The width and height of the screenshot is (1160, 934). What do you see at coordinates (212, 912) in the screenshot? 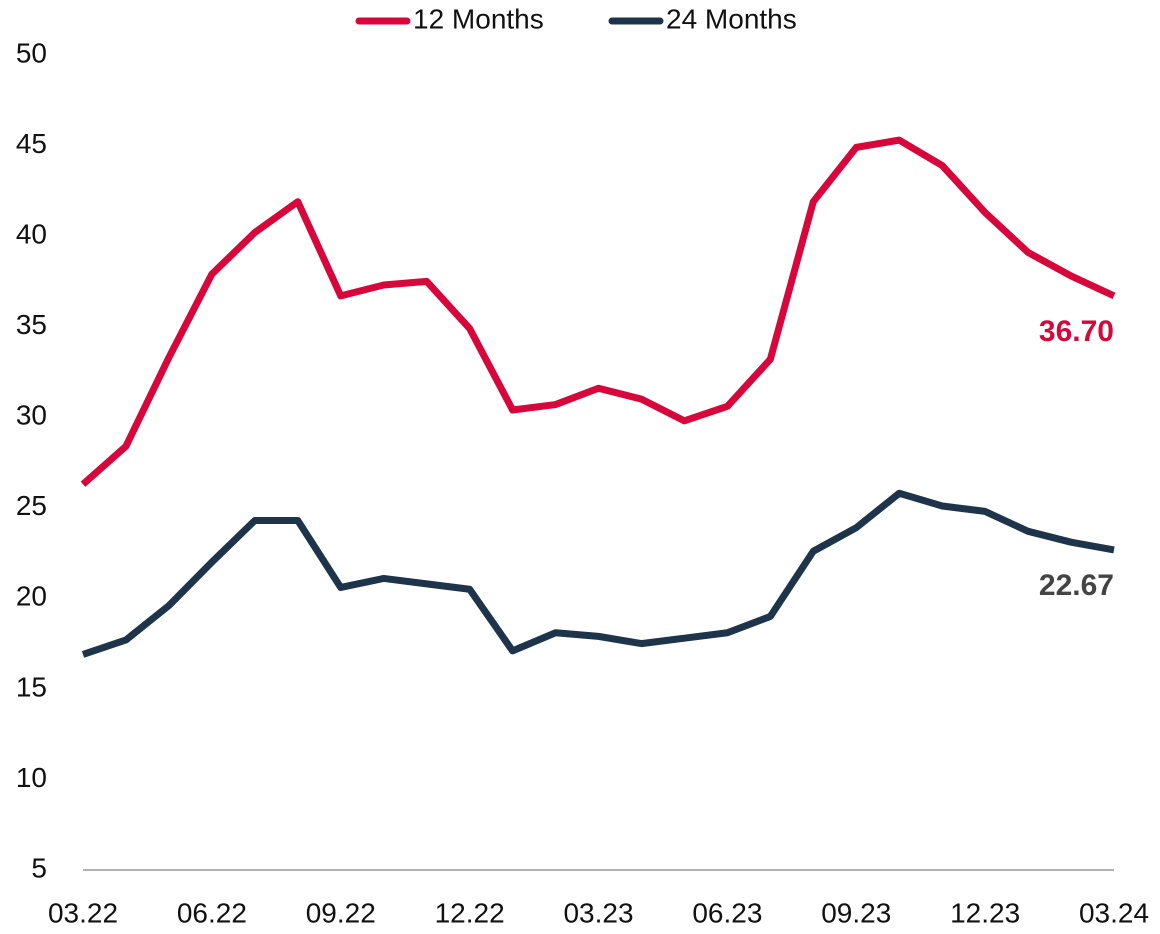
I see `x-tick-label: 06.22` at bounding box center [212, 912].